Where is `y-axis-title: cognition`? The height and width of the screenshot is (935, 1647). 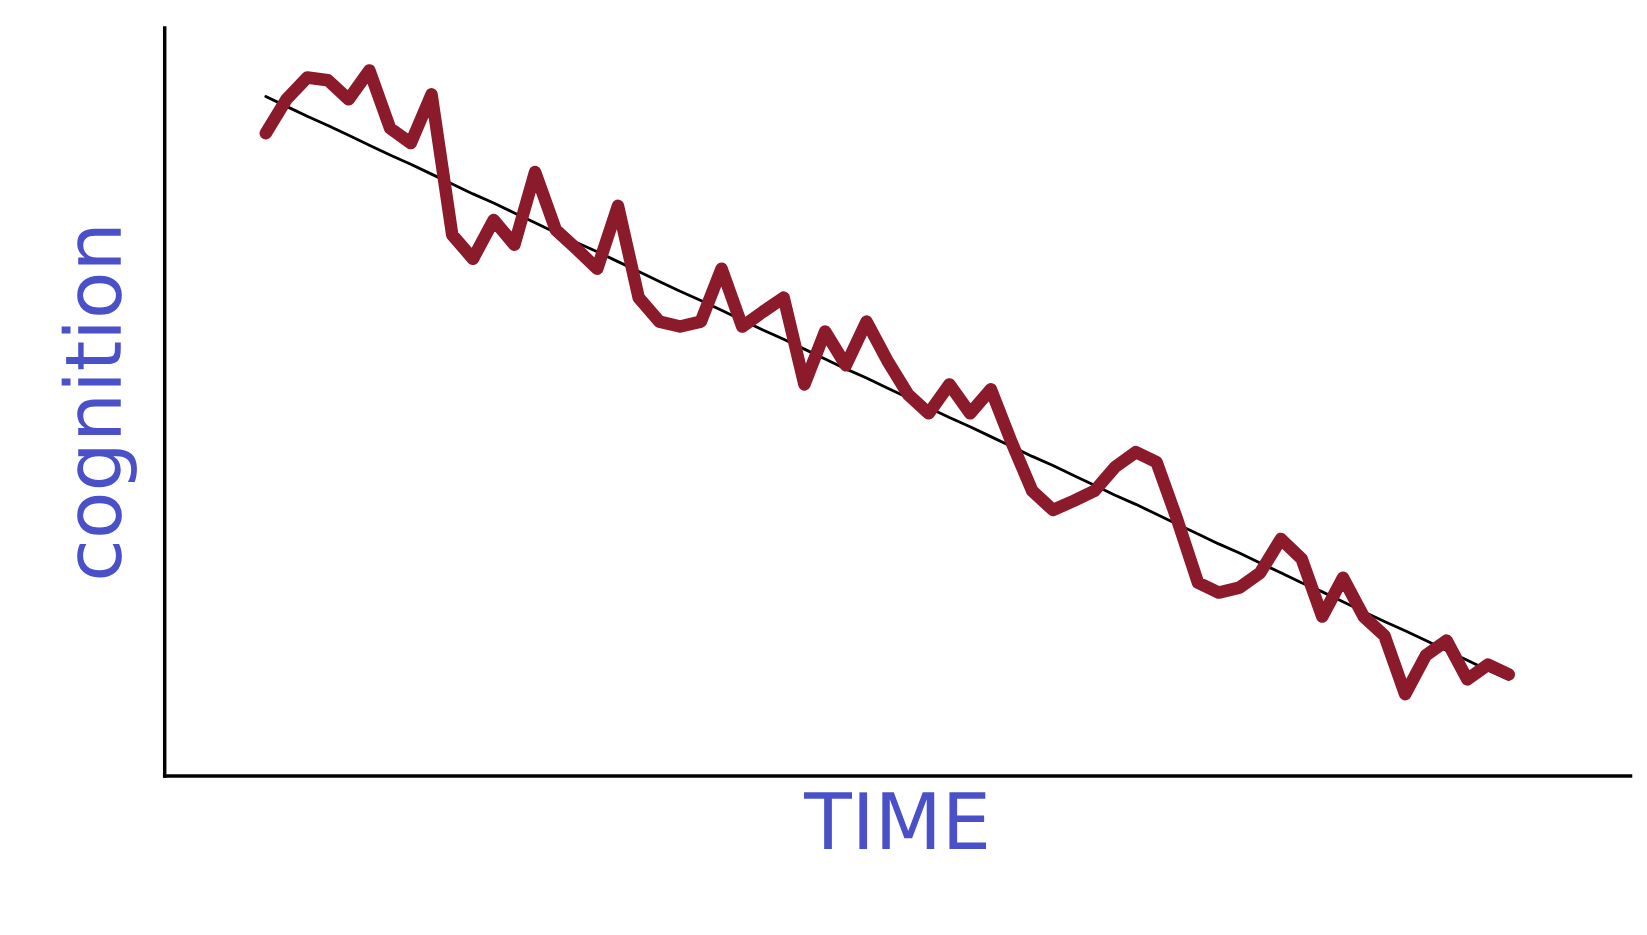
y-axis-title: cognition is located at coordinates (99, 403).